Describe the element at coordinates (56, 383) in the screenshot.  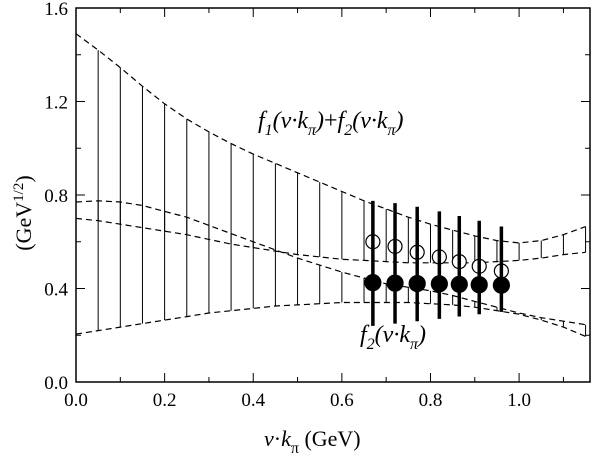
I see `y-tick-label: 0.0` at that location.